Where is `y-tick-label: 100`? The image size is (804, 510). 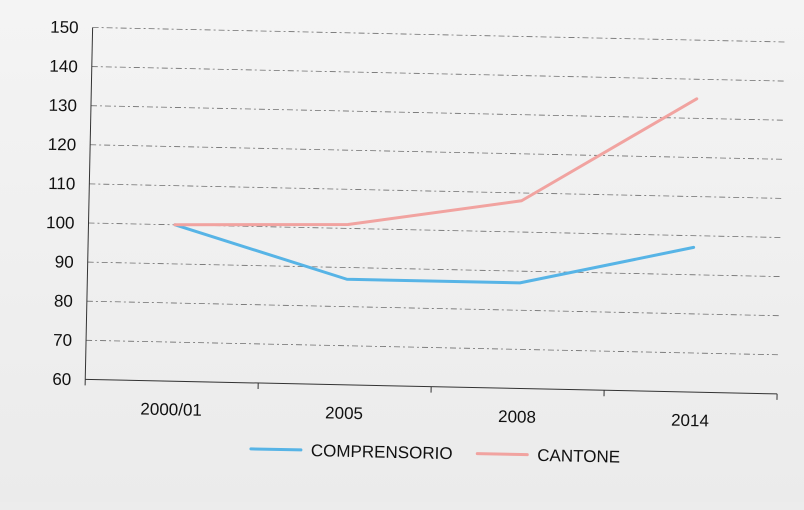
y-tick-label: 100 is located at coordinates (60, 223).